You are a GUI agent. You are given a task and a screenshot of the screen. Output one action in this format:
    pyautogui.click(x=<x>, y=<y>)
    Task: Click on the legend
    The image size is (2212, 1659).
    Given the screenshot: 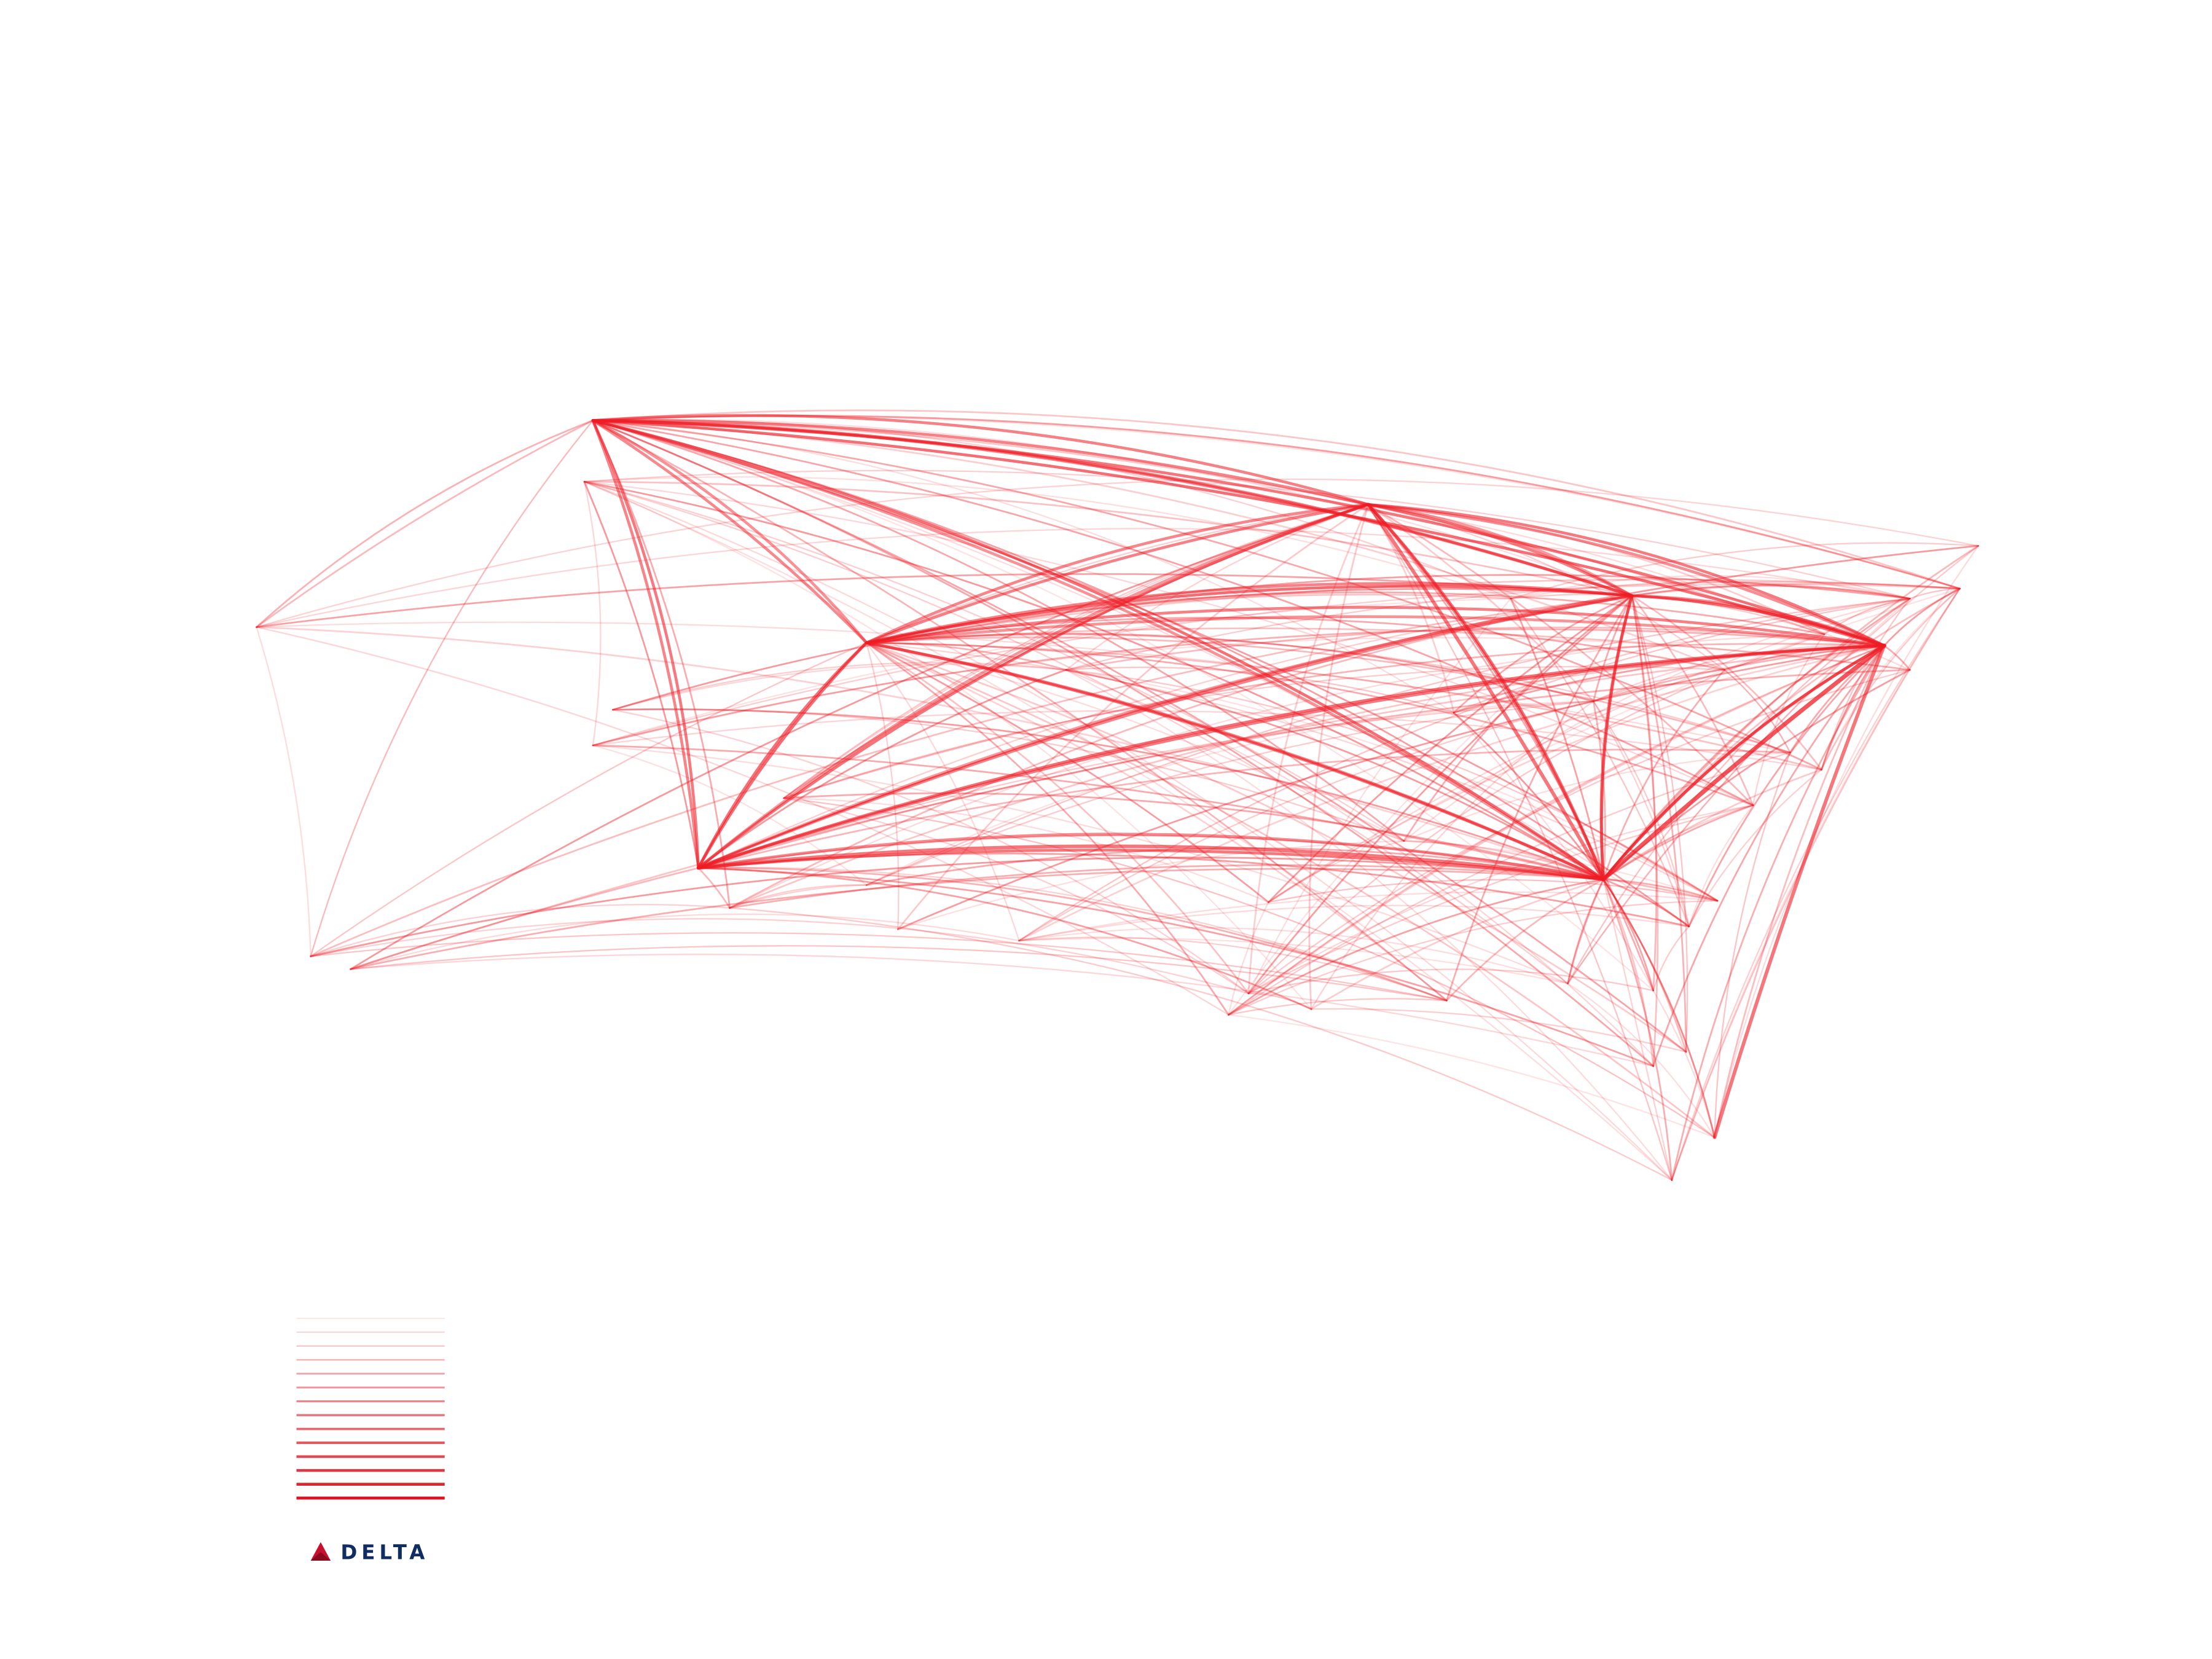 What is the action you would take?
    pyautogui.click(x=370, y=1408)
    